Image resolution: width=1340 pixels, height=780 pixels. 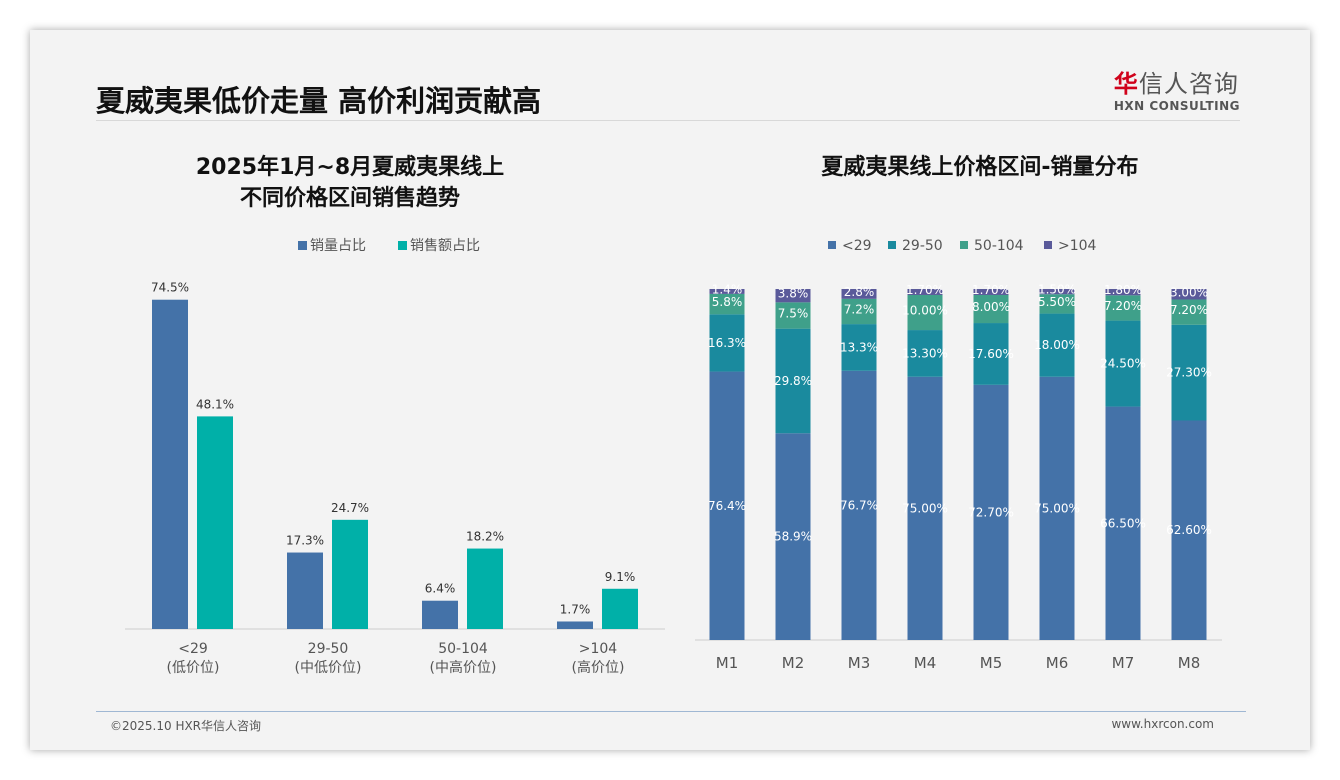 What do you see at coordinates (925, 663) in the screenshot?
I see `x-tick-label: M4` at bounding box center [925, 663].